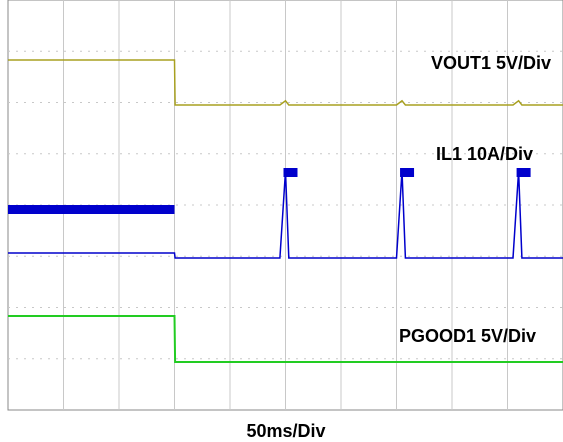 The width and height of the screenshot is (563, 442). What do you see at coordinates (467, 336) in the screenshot?
I see `series-label-pgood1: PGOOD1 5V/Div` at bounding box center [467, 336].